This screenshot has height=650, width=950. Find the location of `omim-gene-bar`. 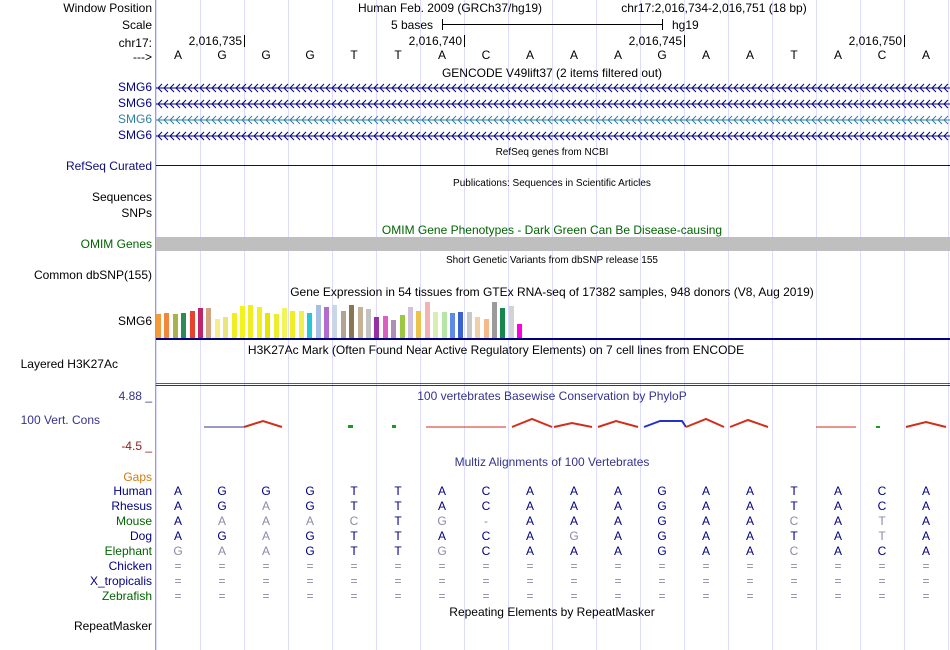

omim-gene-bar is located at coordinates (553, 244).